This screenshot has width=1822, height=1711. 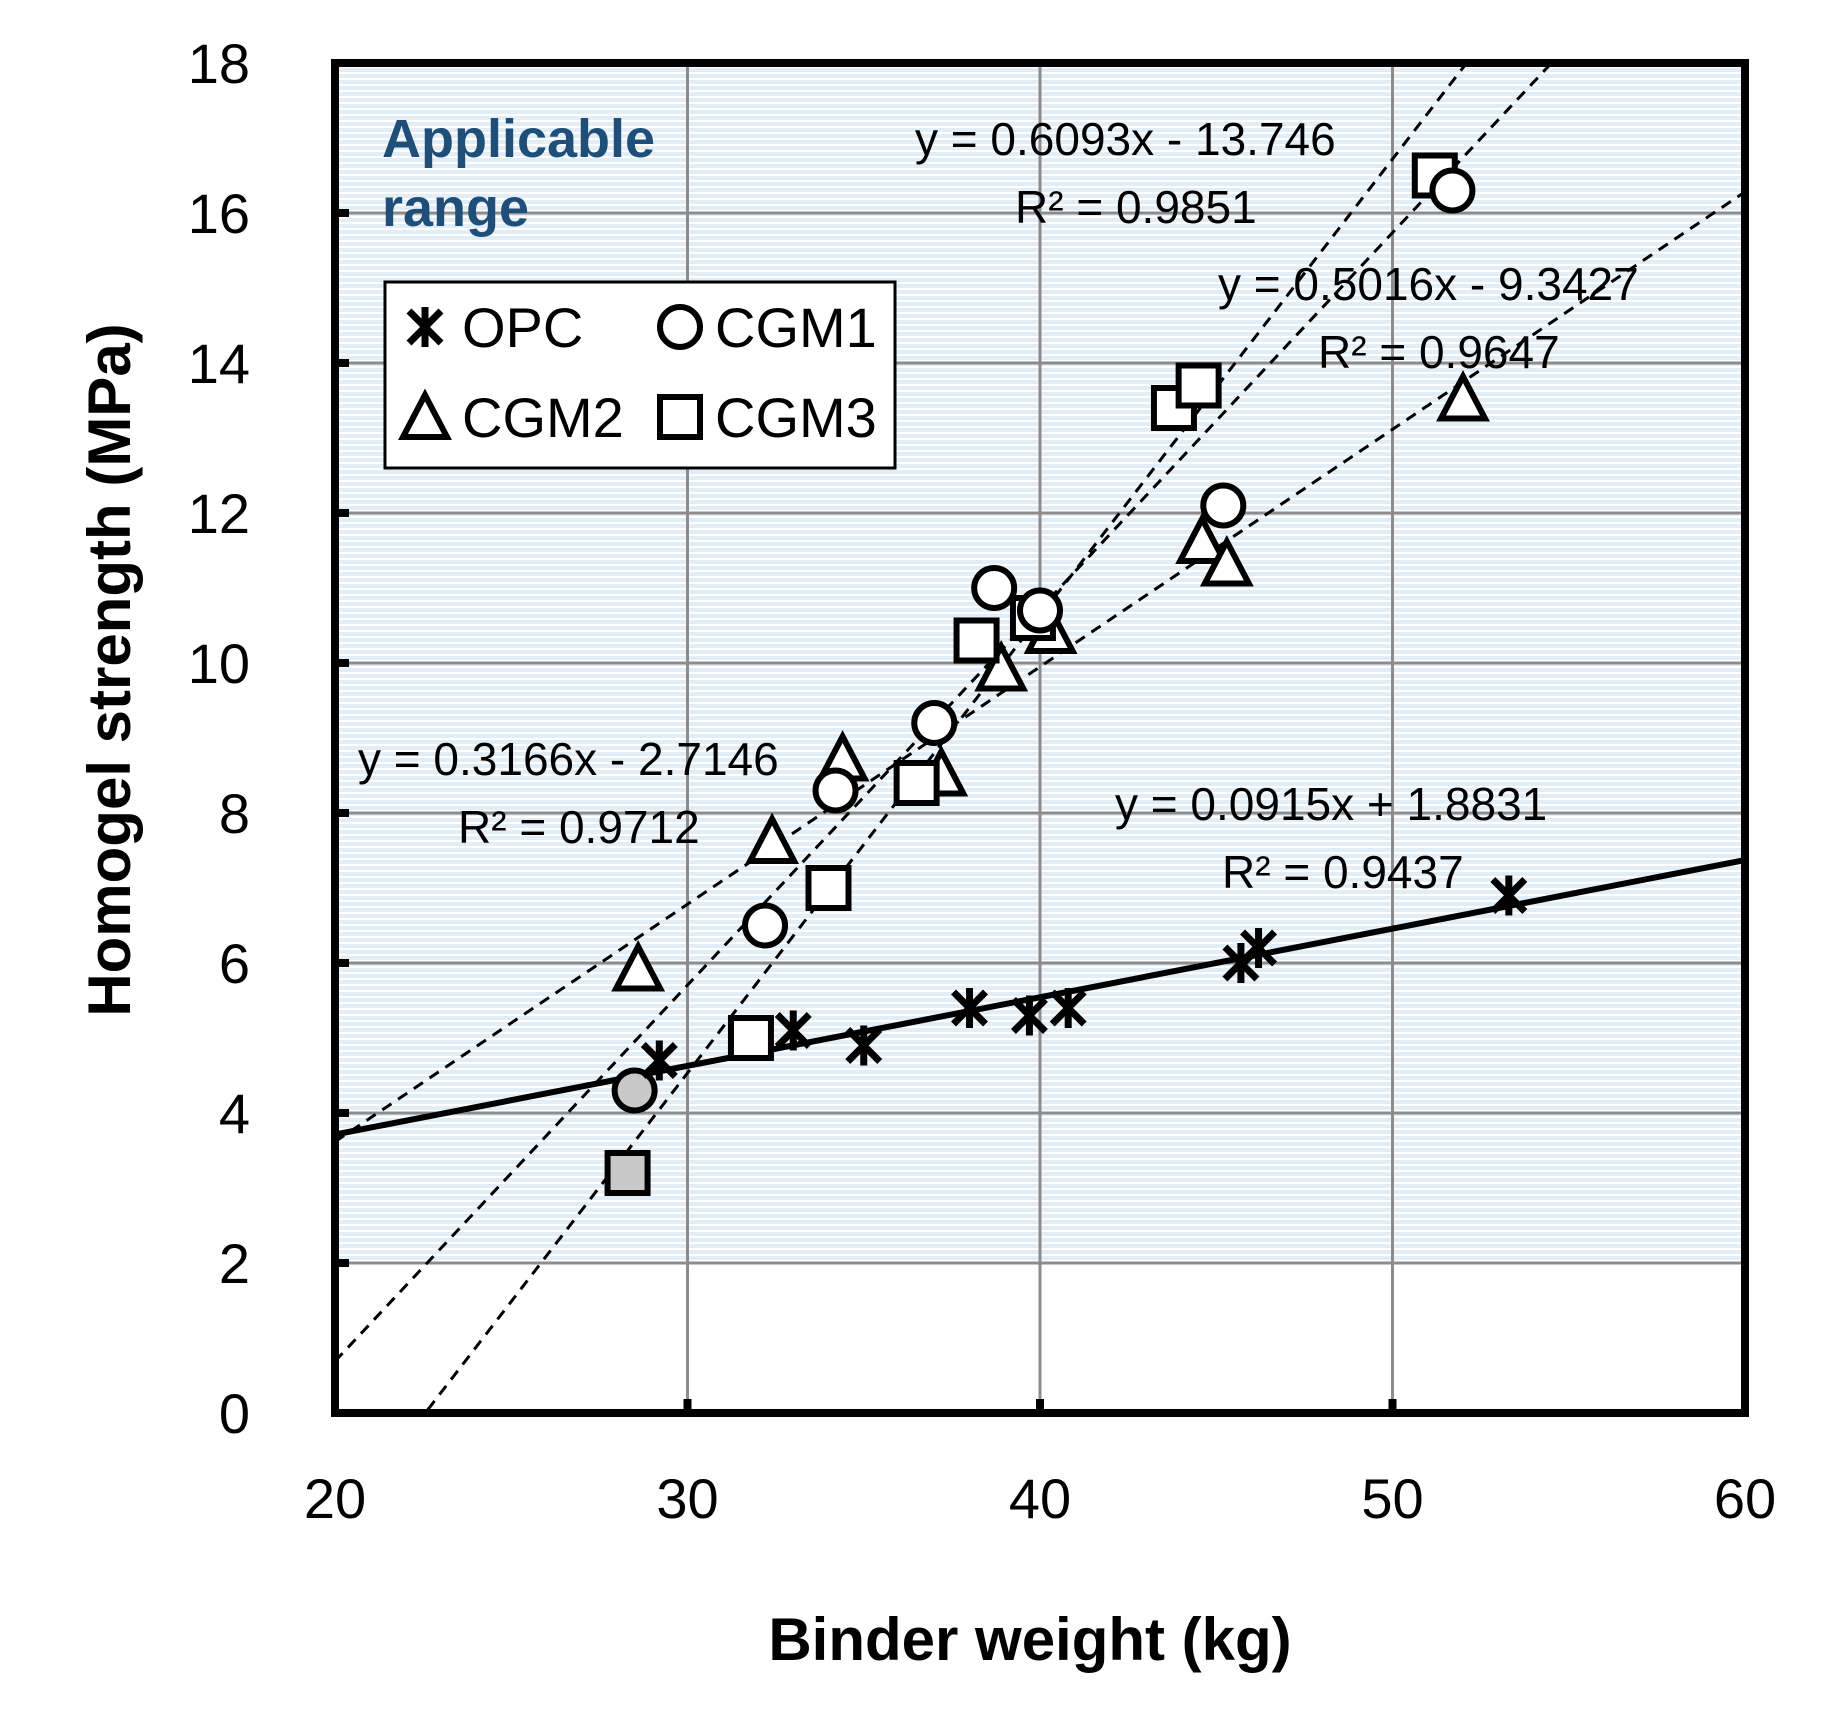 What do you see at coordinates (518, 139) in the screenshot?
I see `applicable-range-label-line1: Applicable` at bounding box center [518, 139].